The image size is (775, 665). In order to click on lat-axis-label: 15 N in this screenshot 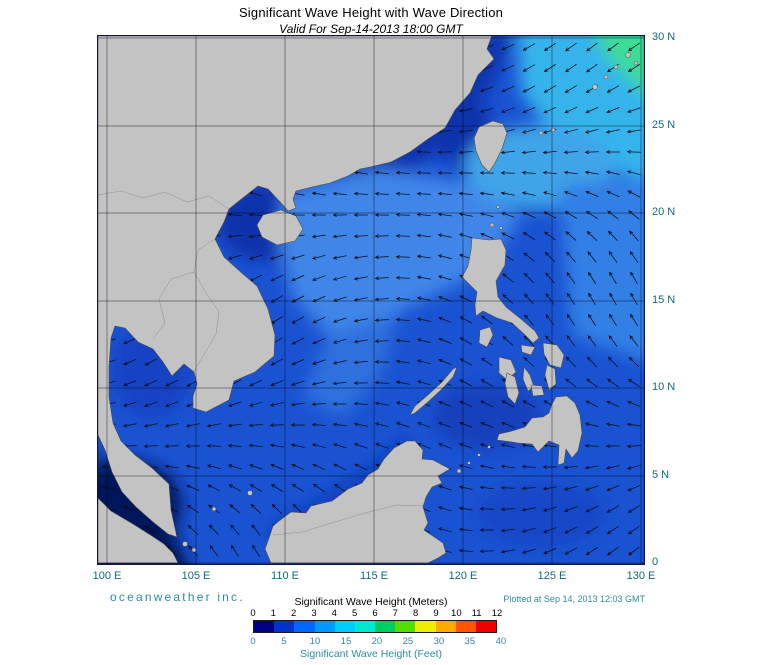, I will do `click(664, 299)`.